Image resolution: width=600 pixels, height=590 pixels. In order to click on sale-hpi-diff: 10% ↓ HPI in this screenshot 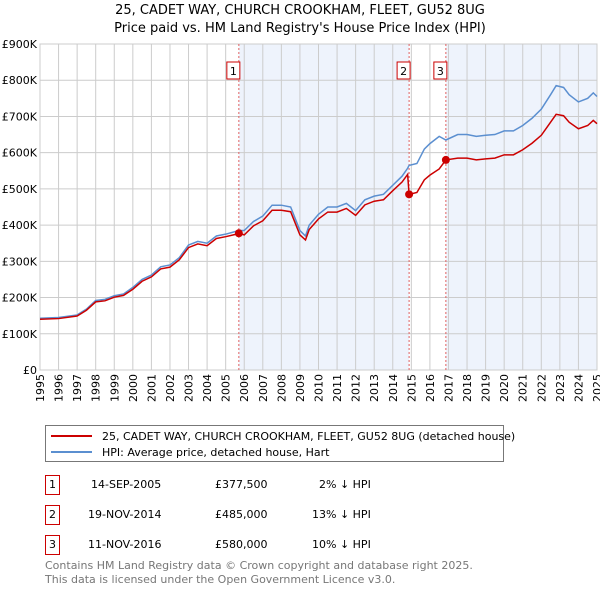, I will do `click(341, 544)`.